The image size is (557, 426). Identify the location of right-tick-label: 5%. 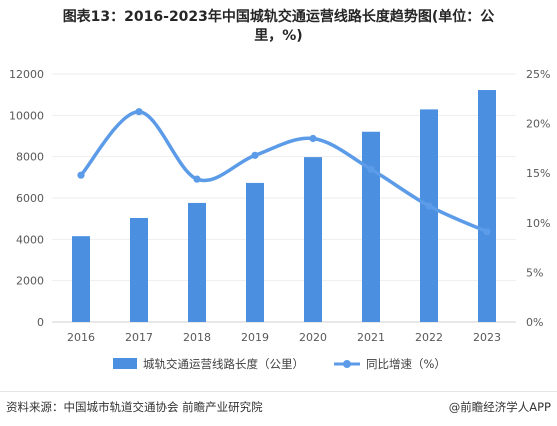
(534, 272).